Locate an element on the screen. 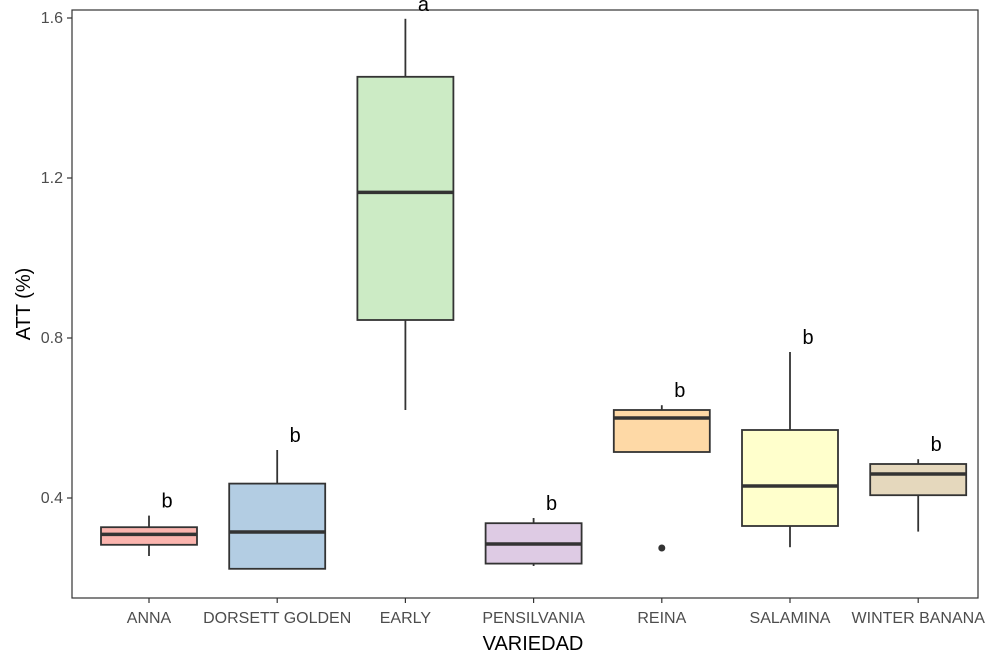 The image size is (1006, 664). y-axis: 0.4 0.8 1.2 1.6 is located at coordinates (56, 258).